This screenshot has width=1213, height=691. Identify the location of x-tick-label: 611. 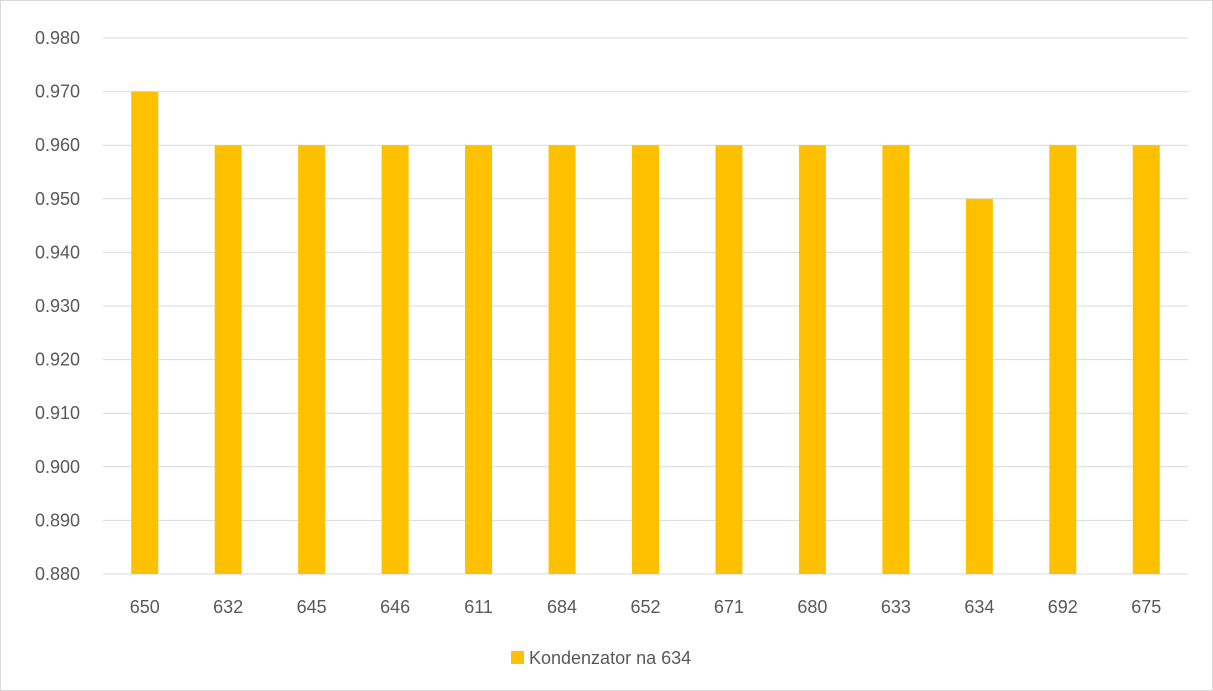
(478, 607).